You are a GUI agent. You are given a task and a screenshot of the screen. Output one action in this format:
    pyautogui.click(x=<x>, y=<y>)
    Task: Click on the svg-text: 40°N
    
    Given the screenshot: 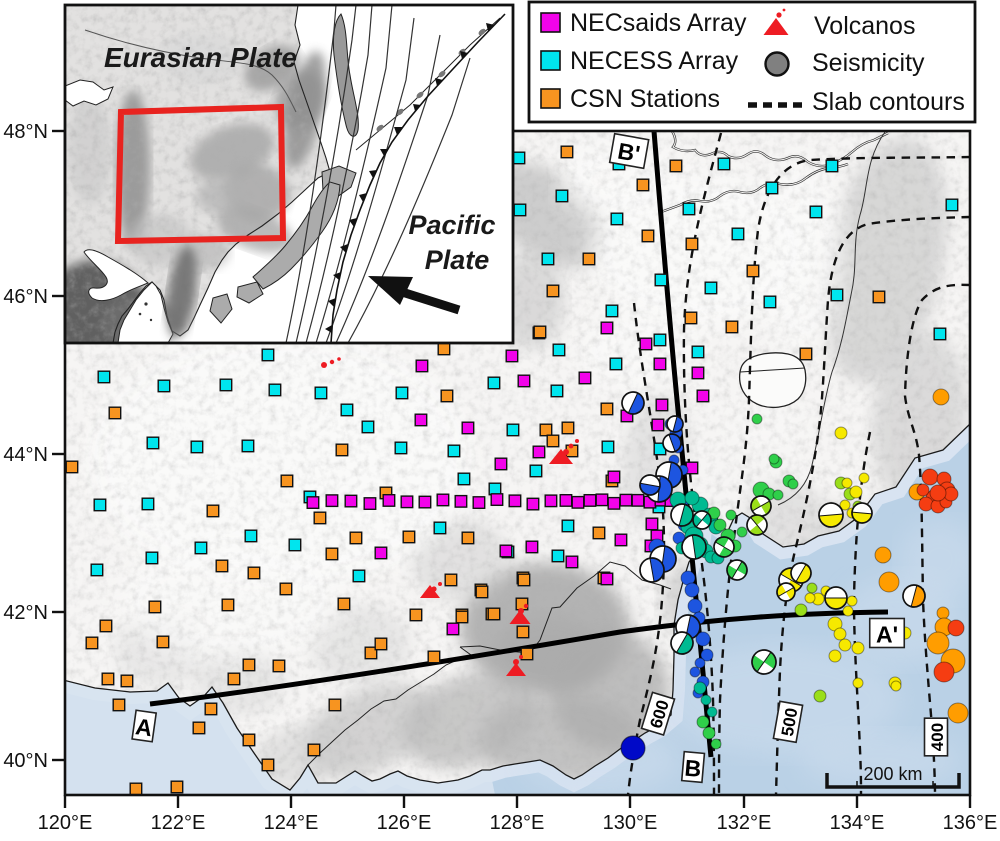 What is the action you would take?
    pyautogui.click(x=25, y=761)
    